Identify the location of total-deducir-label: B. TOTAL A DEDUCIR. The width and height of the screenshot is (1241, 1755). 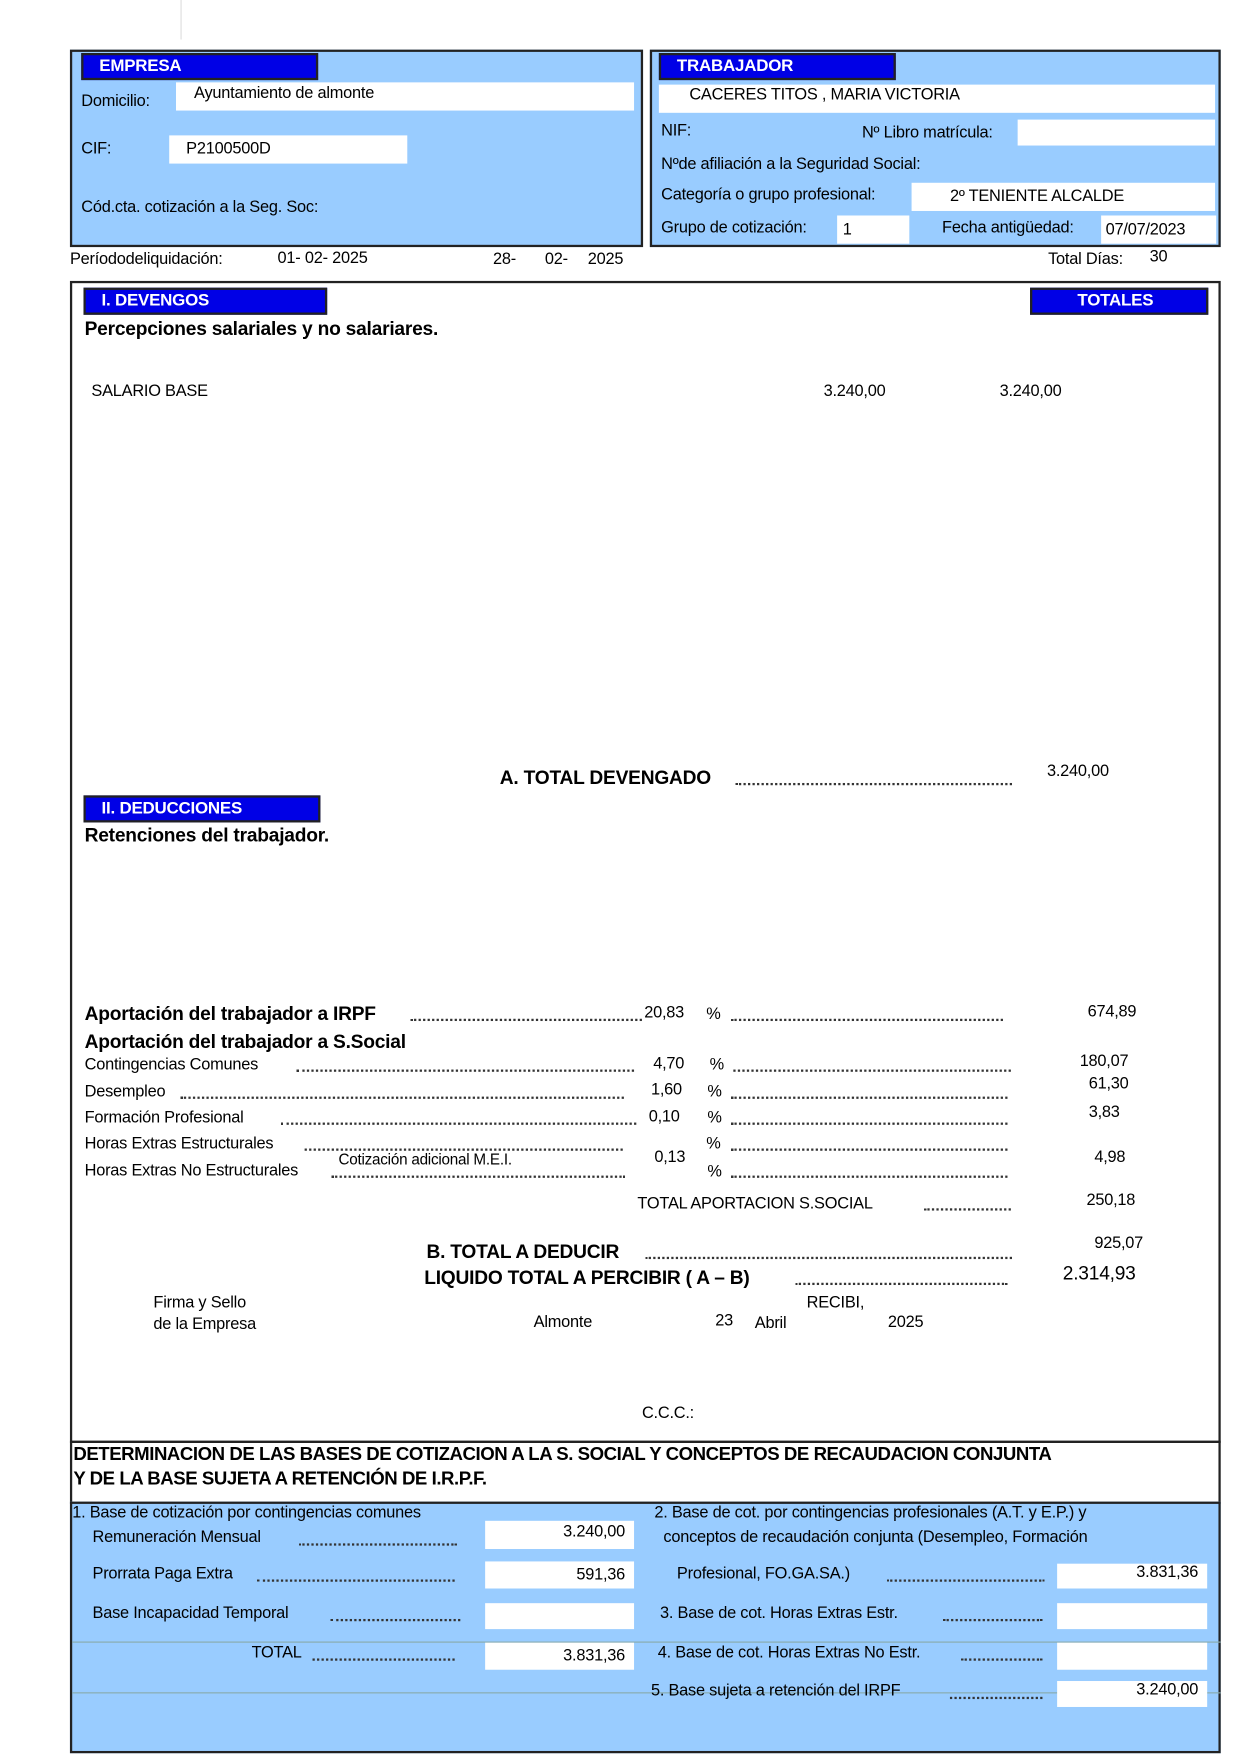
(523, 1252).